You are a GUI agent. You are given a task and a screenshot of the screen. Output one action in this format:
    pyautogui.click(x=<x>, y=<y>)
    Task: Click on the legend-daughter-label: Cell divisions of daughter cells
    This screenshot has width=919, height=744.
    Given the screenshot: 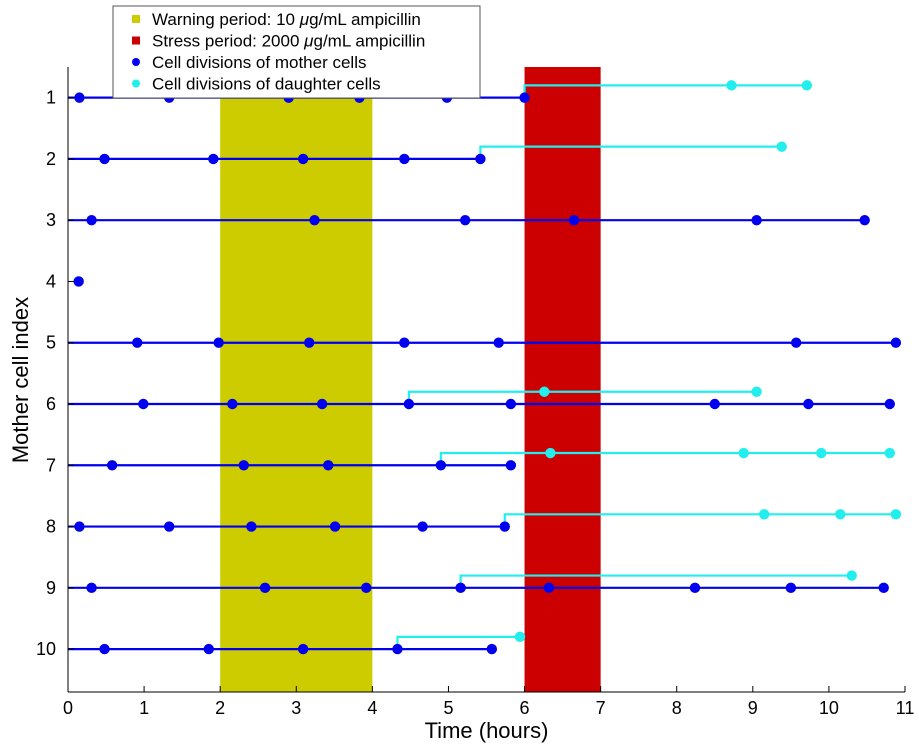 What is the action you would take?
    pyautogui.click(x=266, y=84)
    